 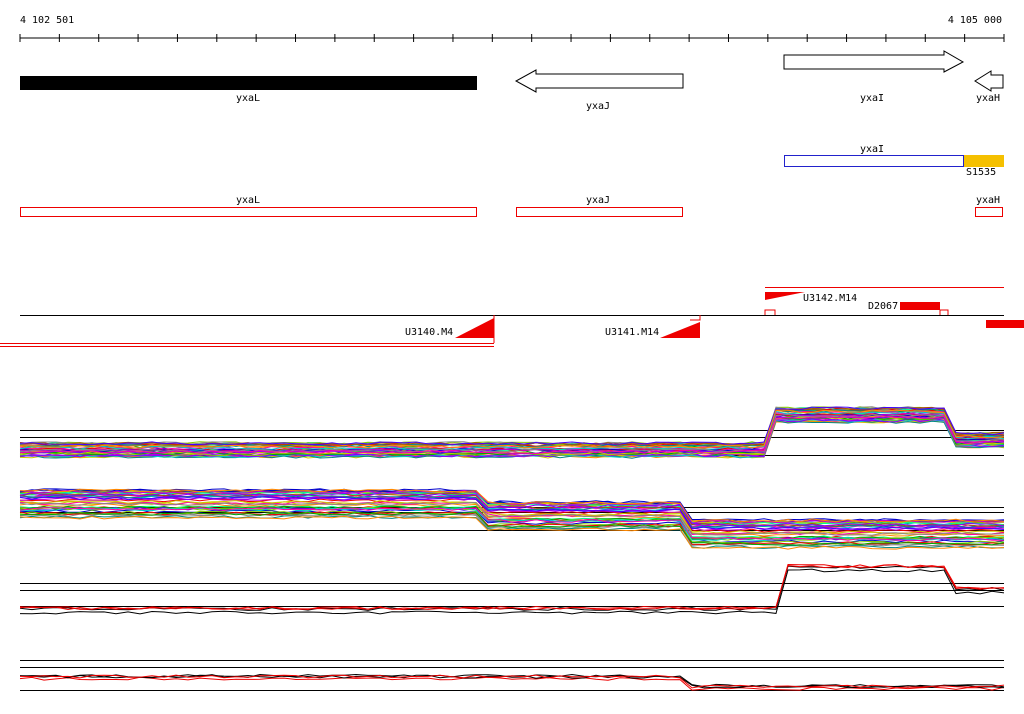 I want to click on segment-label: D2067, so click(x=883, y=306).